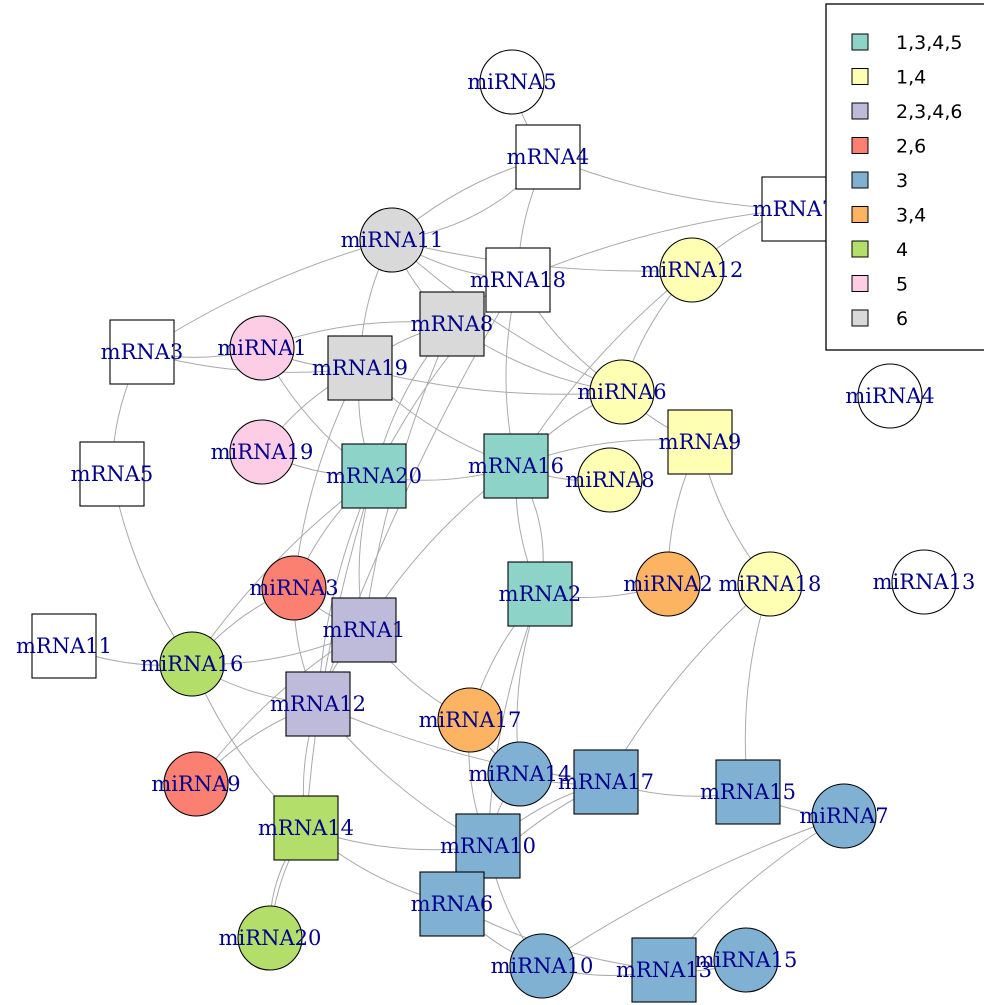 This screenshot has width=984, height=1005. I want to click on node-label-mRNA18: mRNA18, so click(518, 280).